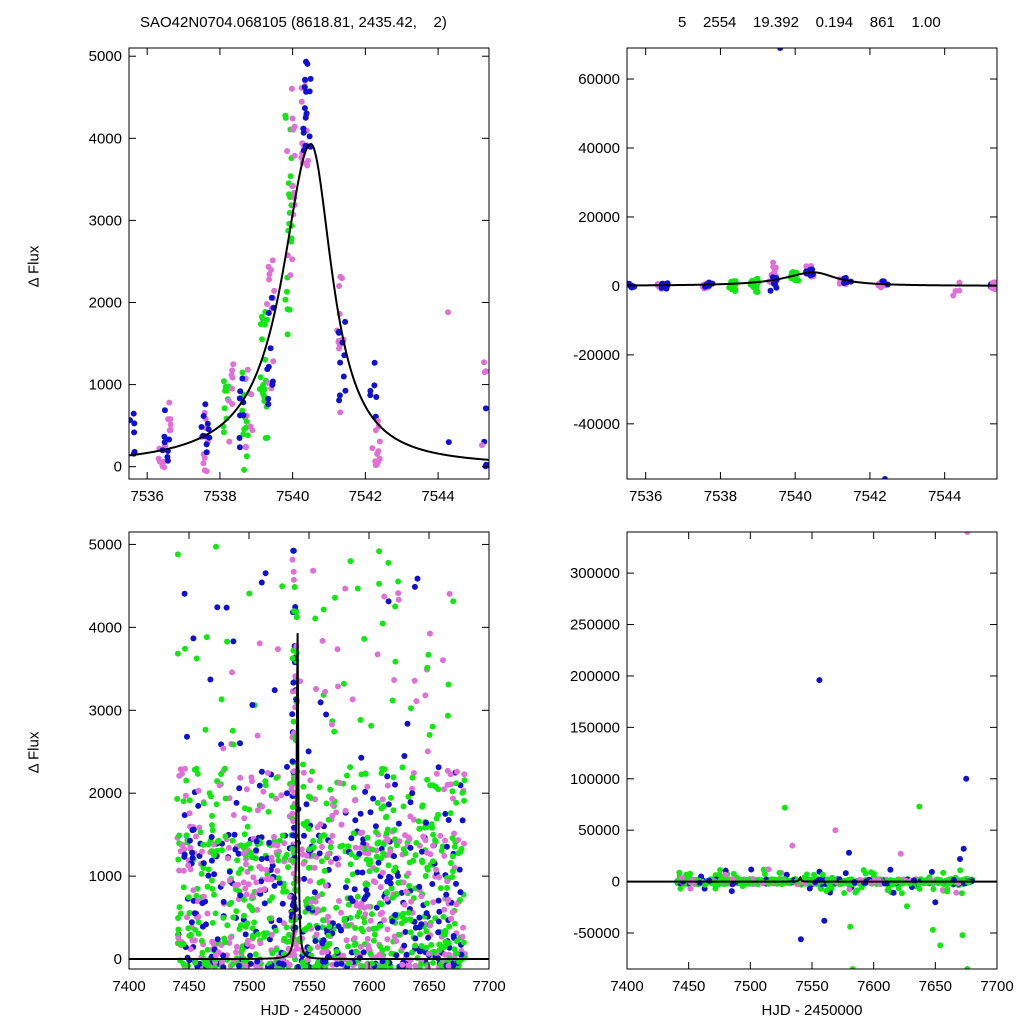  What do you see at coordinates (811, 986) in the screenshot?
I see `x-tick-label: 7550` at bounding box center [811, 986].